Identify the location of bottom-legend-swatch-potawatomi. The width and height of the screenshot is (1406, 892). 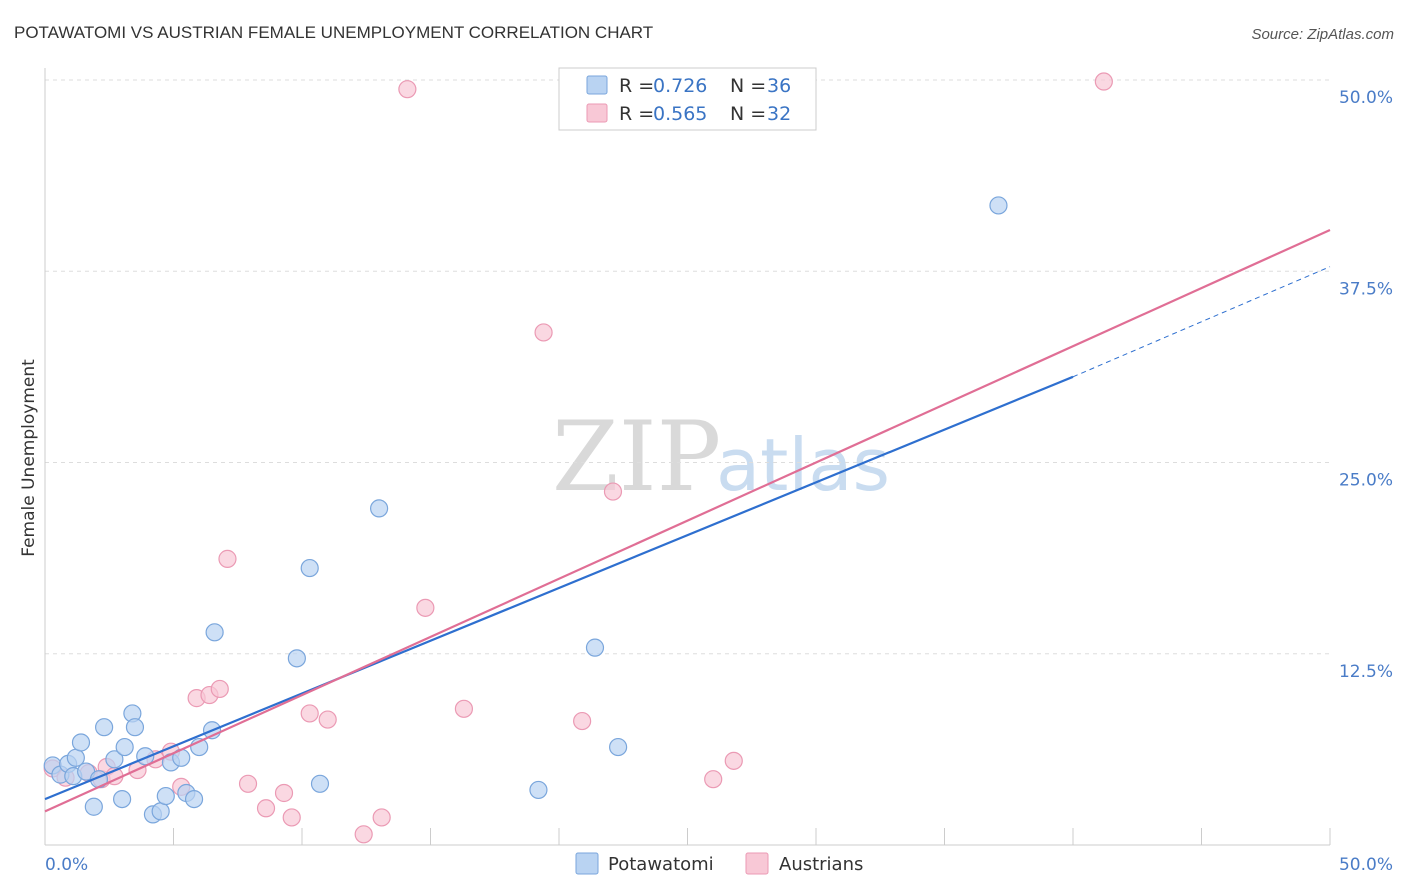
(587, 863).